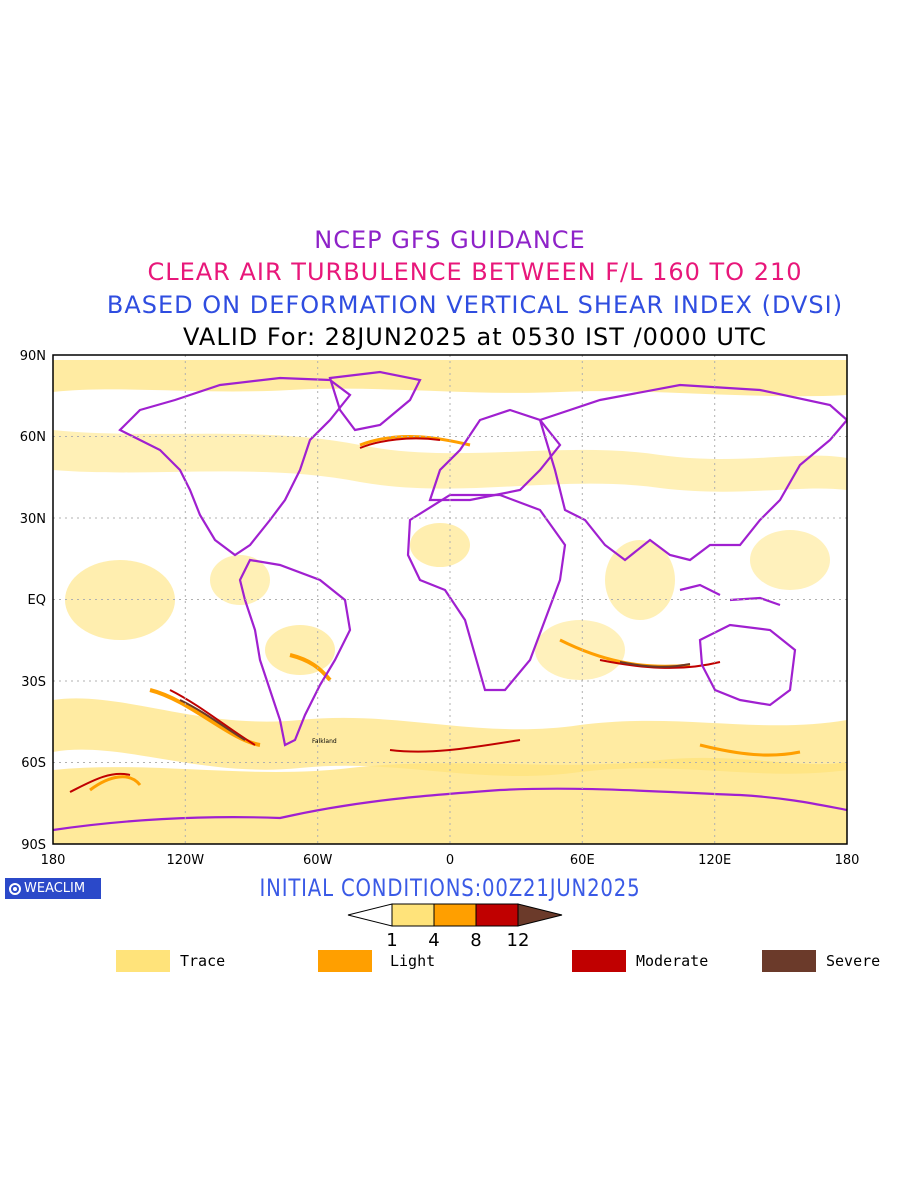 The width and height of the screenshot is (900, 1200). What do you see at coordinates (599, 961) in the screenshot?
I see `legend-swatch-moderate` at bounding box center [599, 961].